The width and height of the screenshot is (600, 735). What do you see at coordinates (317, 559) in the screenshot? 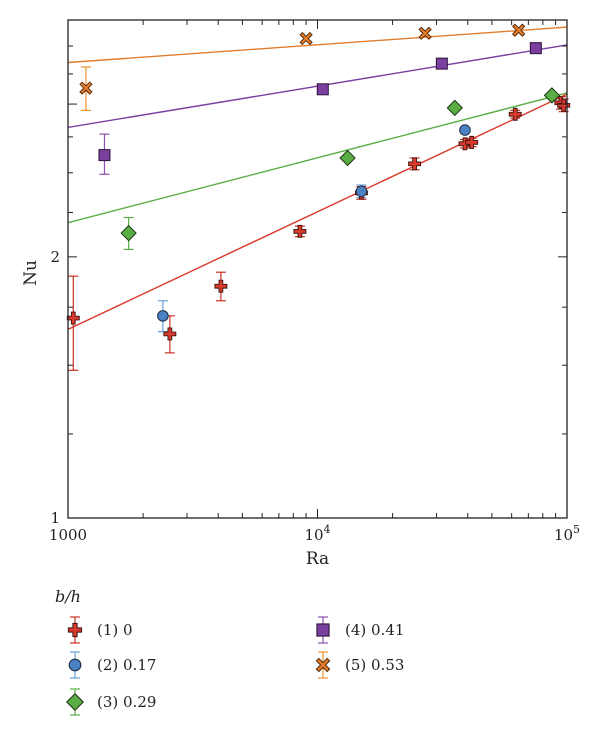
I see `x-axis-label: Ra` at bounding box center [317, 559].